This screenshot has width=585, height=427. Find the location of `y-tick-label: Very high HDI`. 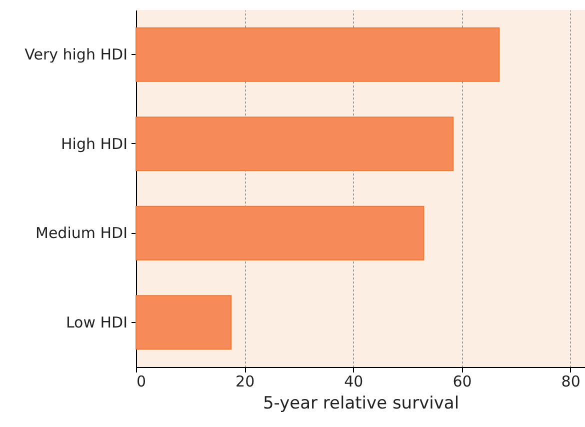

y-tick-label: Very high HDI is located at coordinates (76, 55).